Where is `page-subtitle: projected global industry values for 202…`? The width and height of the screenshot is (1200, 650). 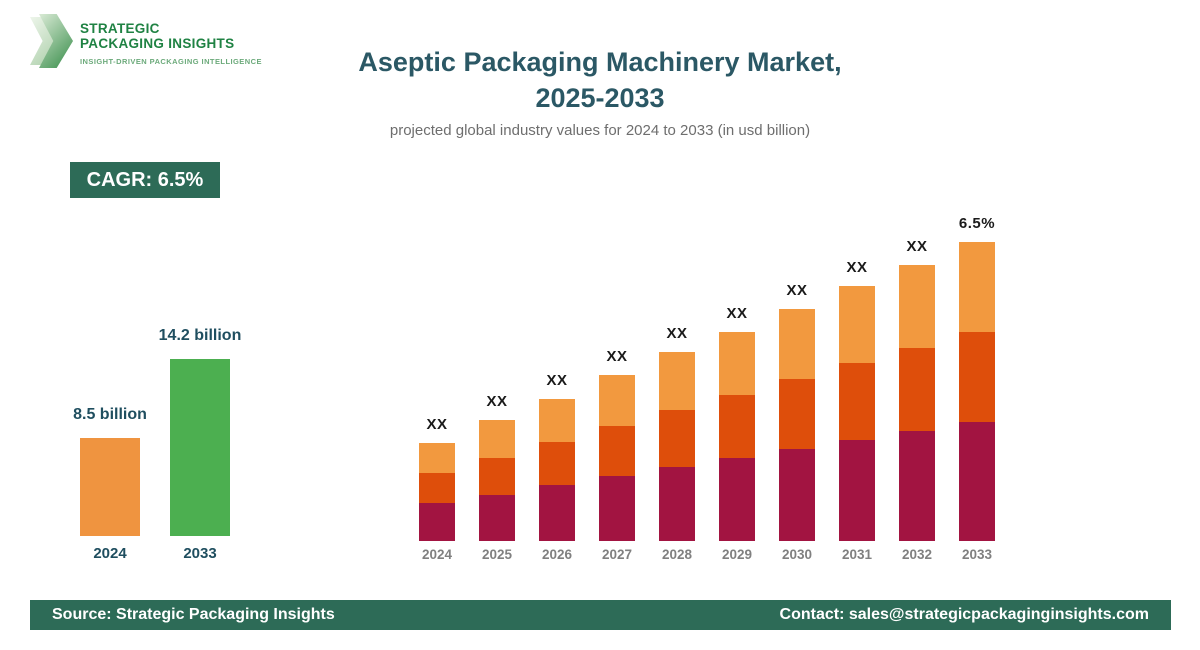 page-subtitle: projected global industry values for 202… is located at coordinates (600, 130).